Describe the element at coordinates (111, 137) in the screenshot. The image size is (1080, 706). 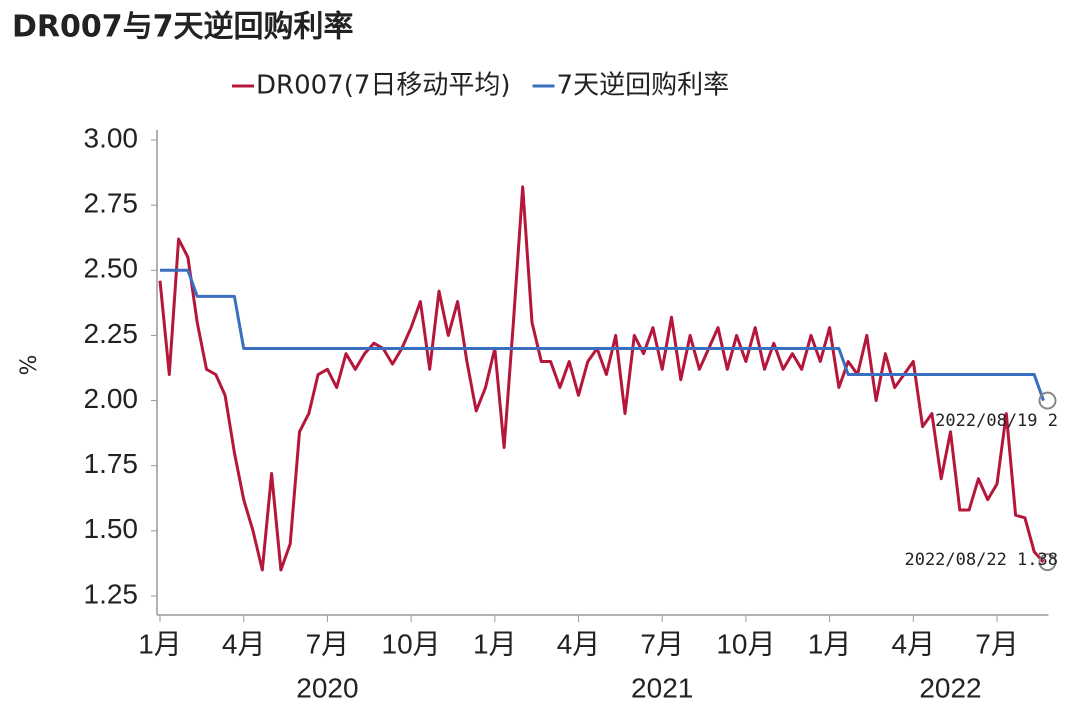
I see `y-tick-label: 3.00` at that location.